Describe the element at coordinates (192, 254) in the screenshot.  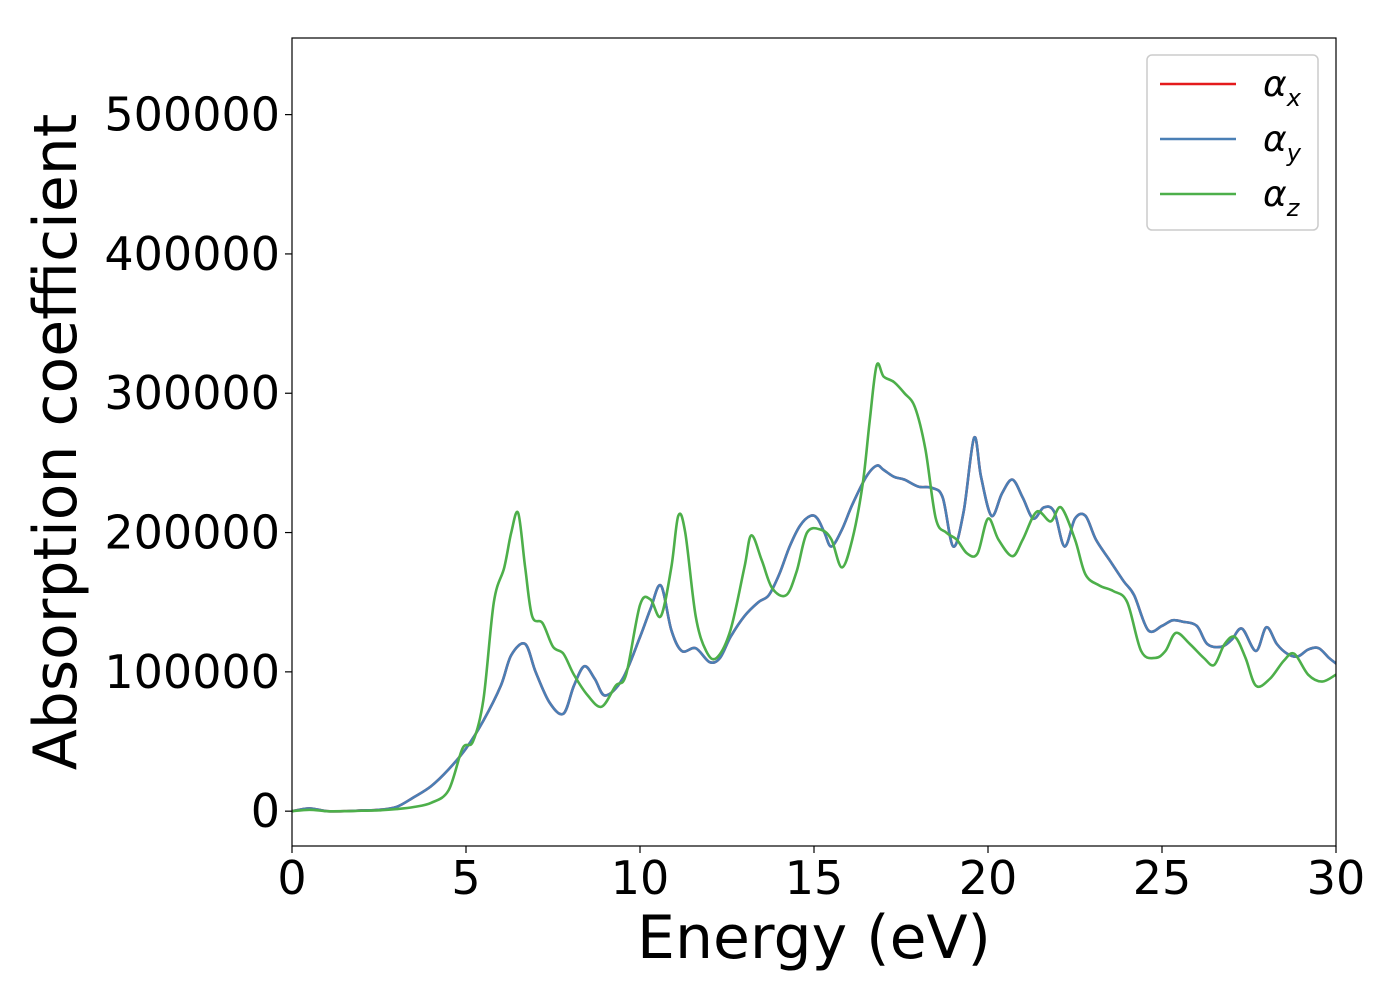
I see `y-tick-label: 400000` at that location.